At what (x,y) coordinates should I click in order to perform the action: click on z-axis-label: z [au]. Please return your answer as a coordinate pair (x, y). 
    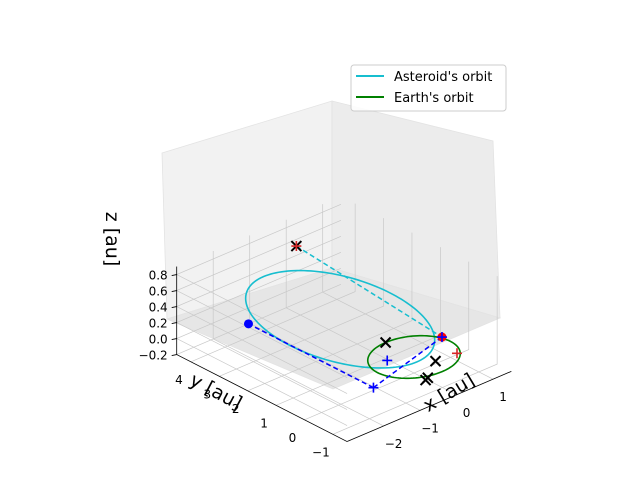
    Looking at the image, I should click on (112, 239).